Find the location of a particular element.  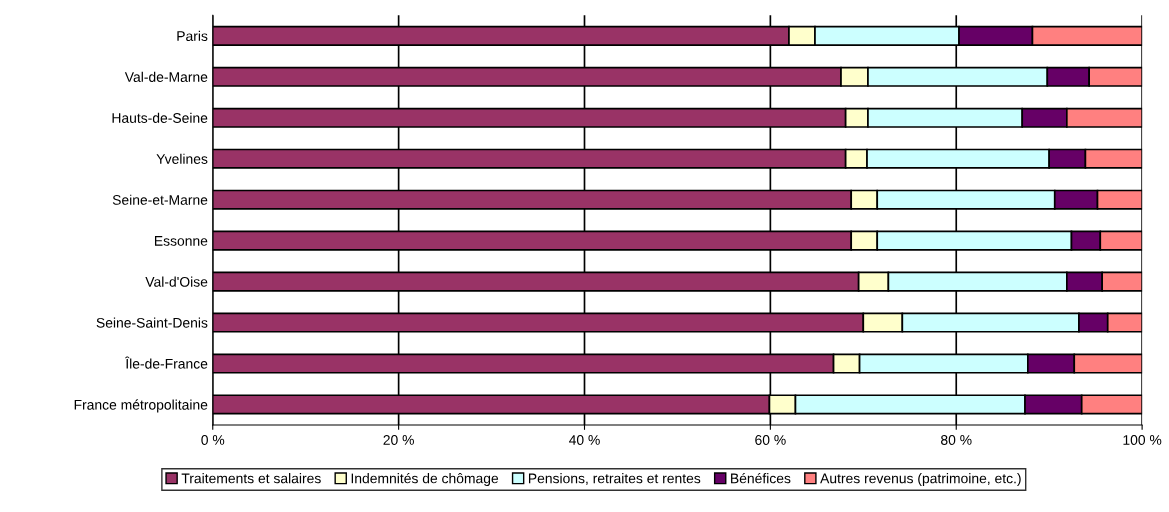

legend-label: Traitements et salaires is located at coordinates (251, 478).